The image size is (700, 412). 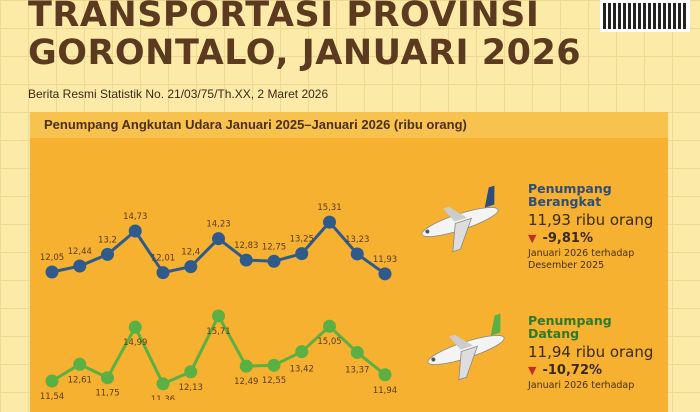 What do you see at coordinates (218, 332) in the screenshot?
I see `data-label: 15,71` at bounding box center [218, 332].